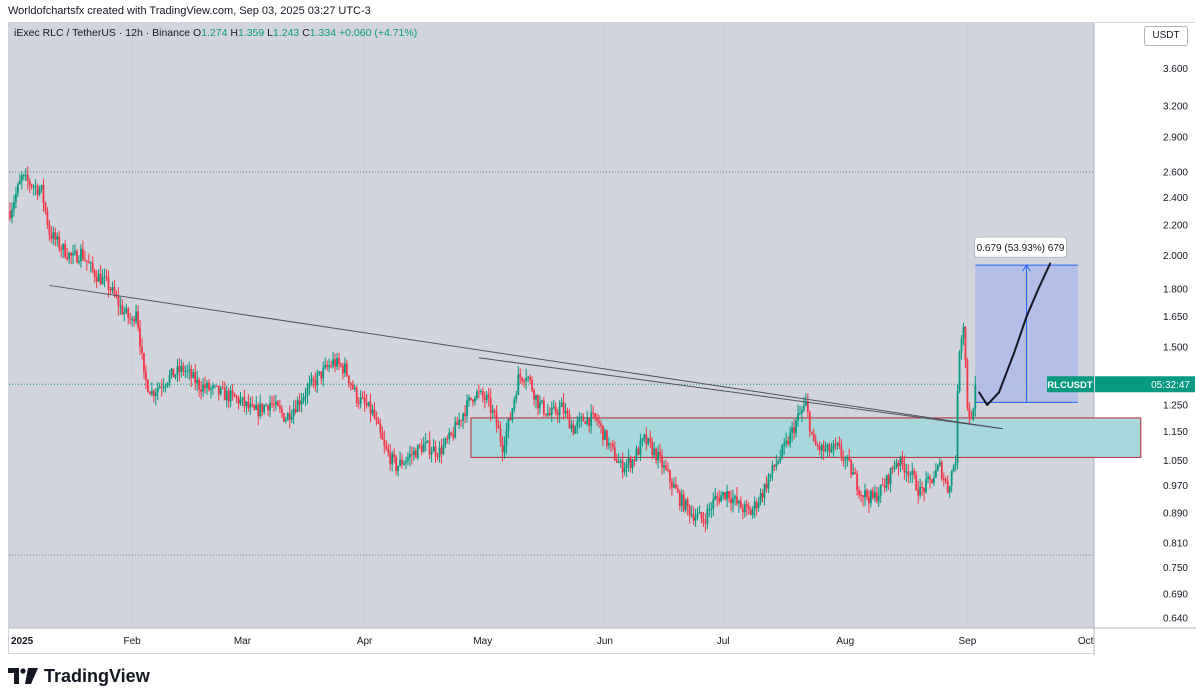 The image size is (1200, 700). What do you see at coordinates (97, 675) in the screenshot?
I see `tradingview-brand: TradingView` at bounding box center [97, 675].